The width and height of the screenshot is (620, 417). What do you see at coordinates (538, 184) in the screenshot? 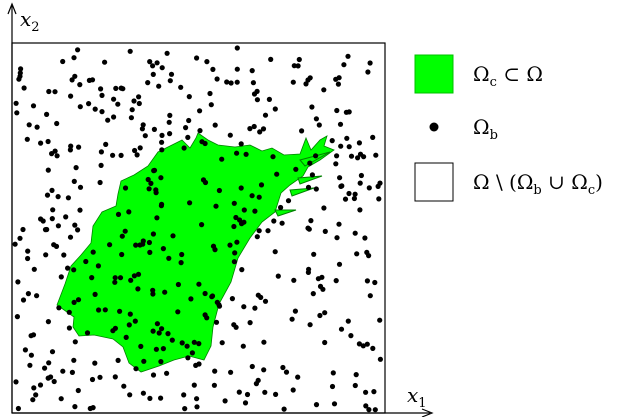
I see `legend-label-omega-rest: Ω \ (Ωb ∪ Ωc)` at bounding box center [538, 184].